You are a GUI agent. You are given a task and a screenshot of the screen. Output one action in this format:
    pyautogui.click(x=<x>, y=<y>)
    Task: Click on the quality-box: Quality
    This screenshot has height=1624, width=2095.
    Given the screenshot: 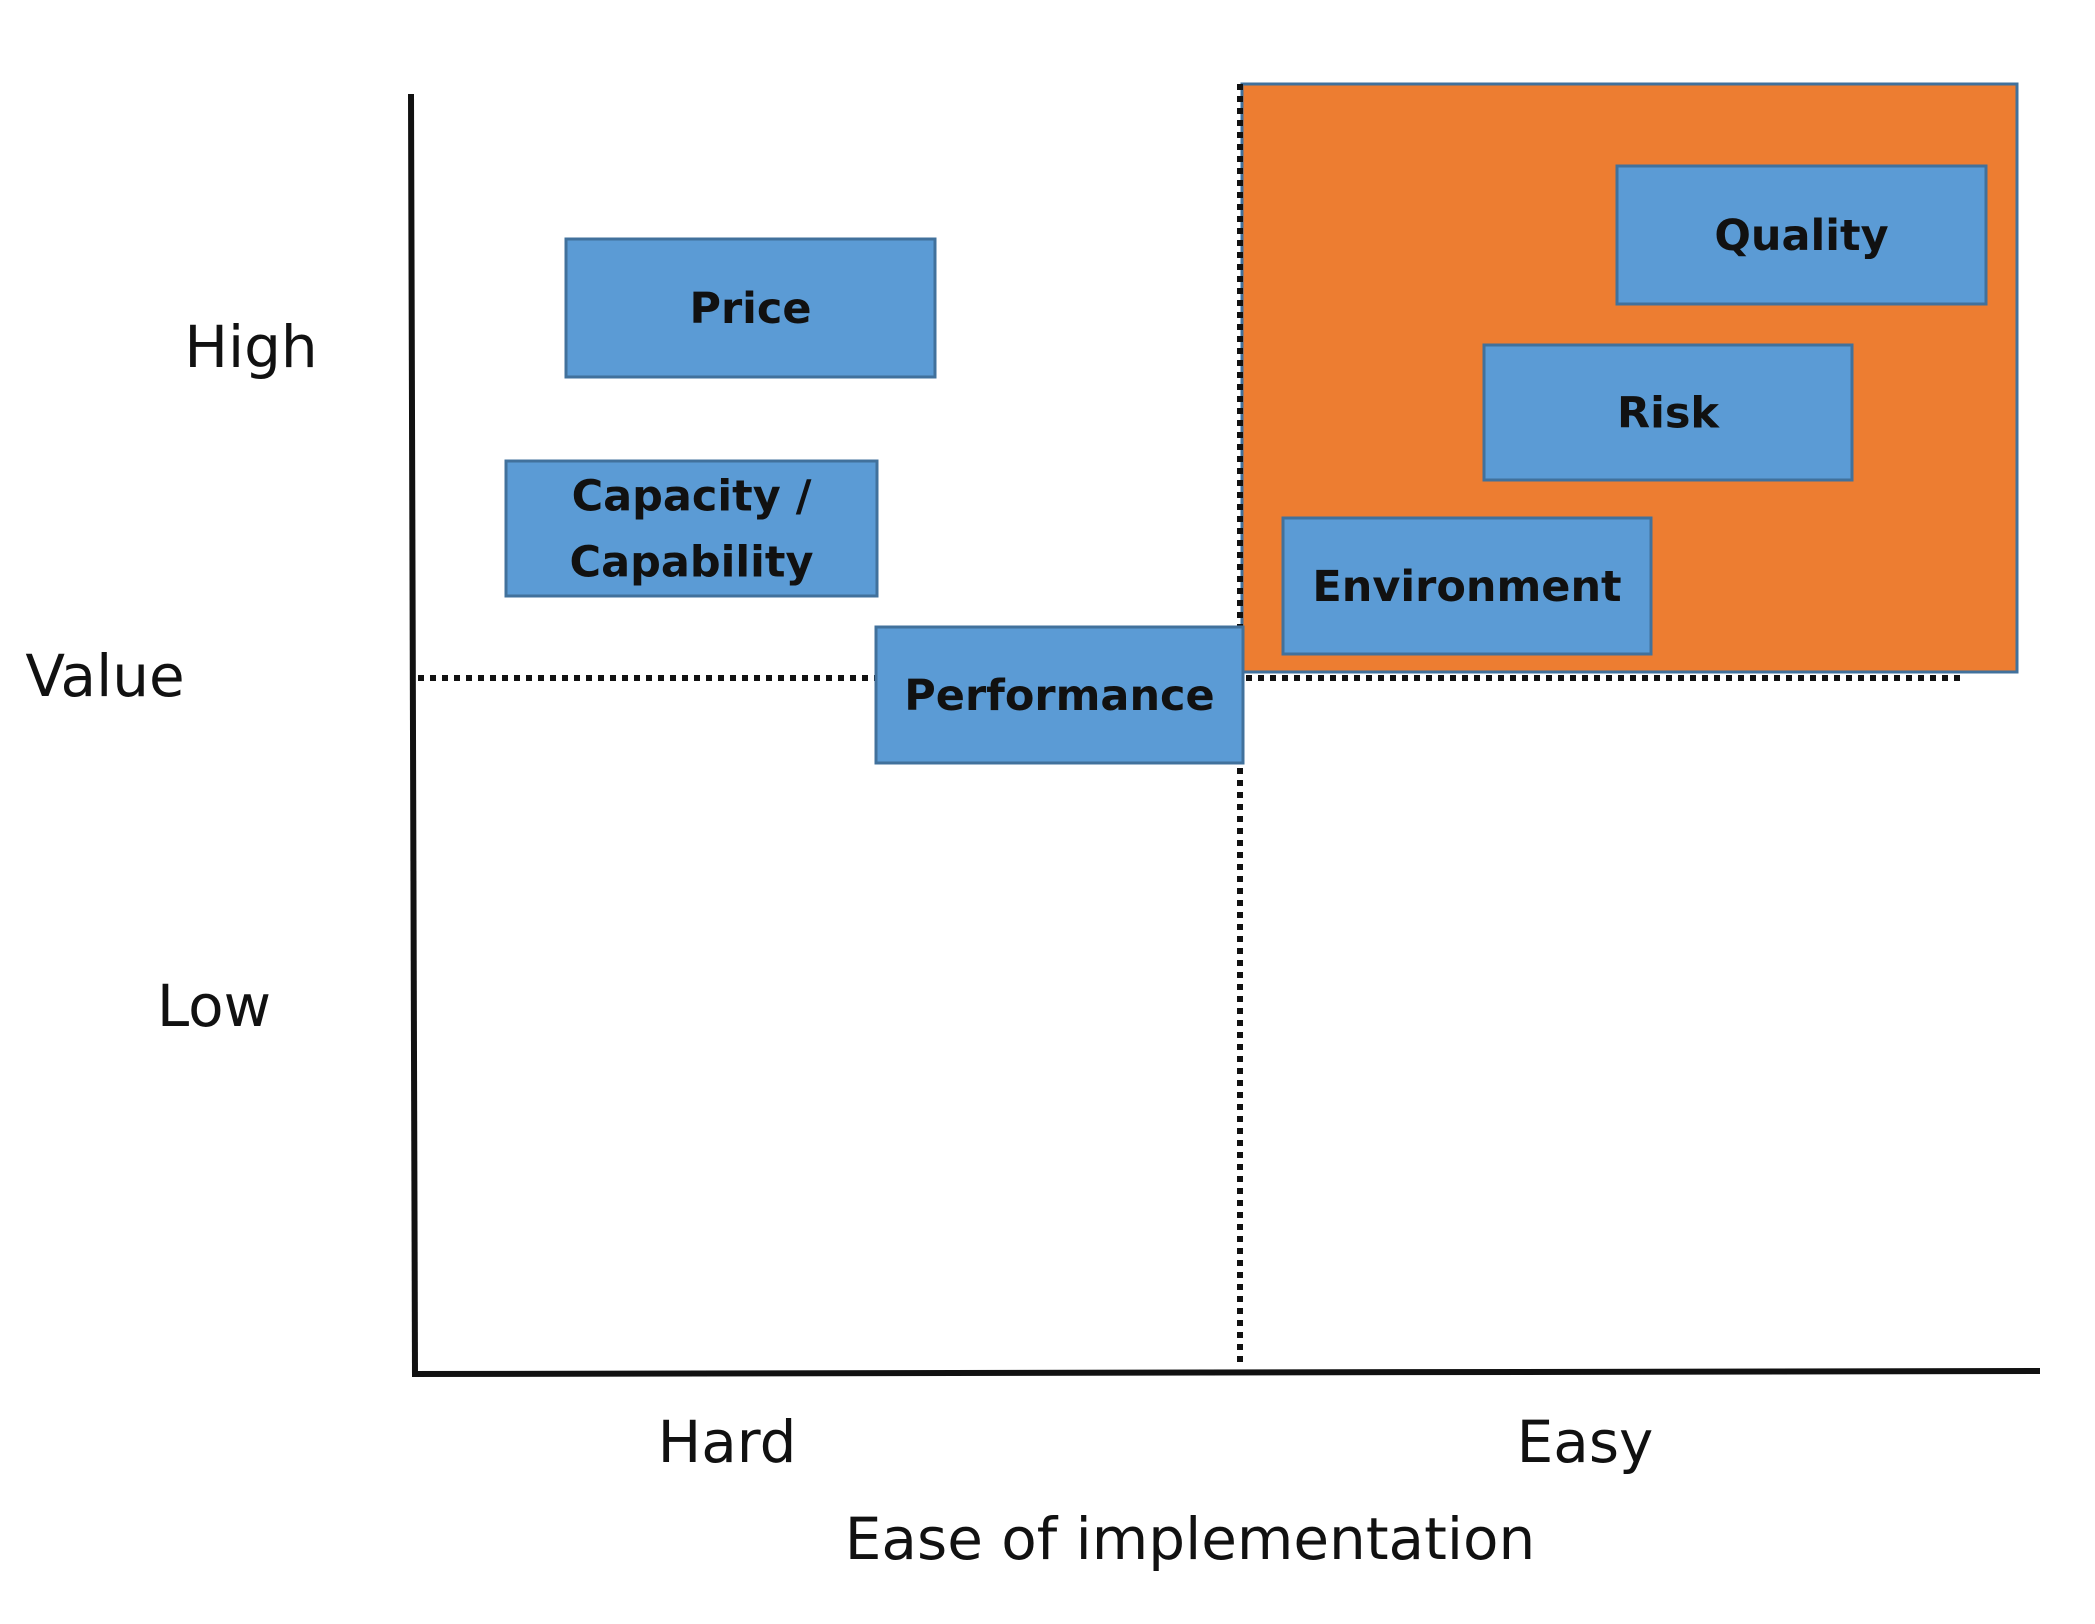 What is the action you would take?
    pyautogui.click(x=1801, y=235)
    